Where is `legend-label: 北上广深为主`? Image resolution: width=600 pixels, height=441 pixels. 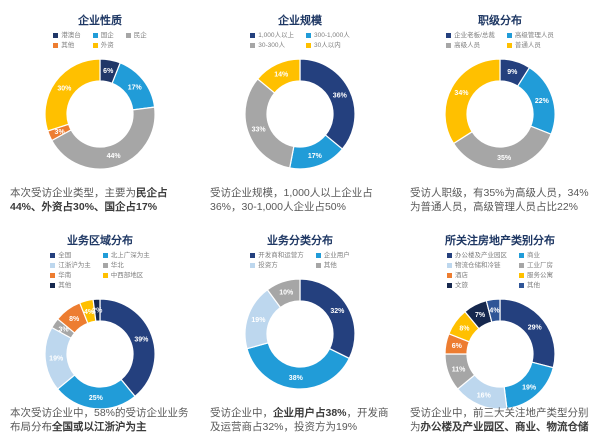
legend-label: 北上广深为主 is located at coordinates (130, 255).